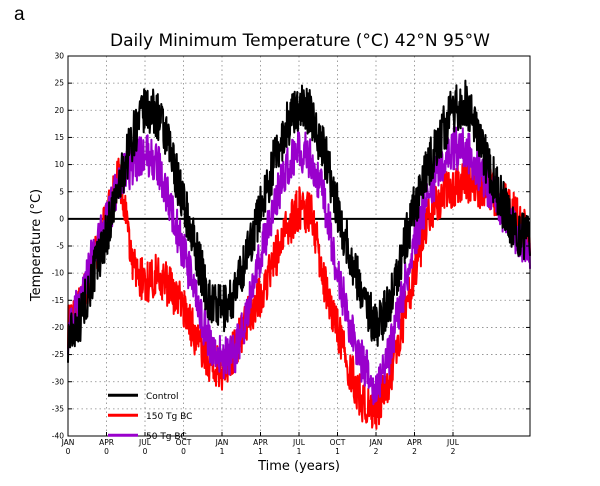  Describe the element at coordinates (58, 300) in the screenshot. I see `y-tick-label: -15` at that location.